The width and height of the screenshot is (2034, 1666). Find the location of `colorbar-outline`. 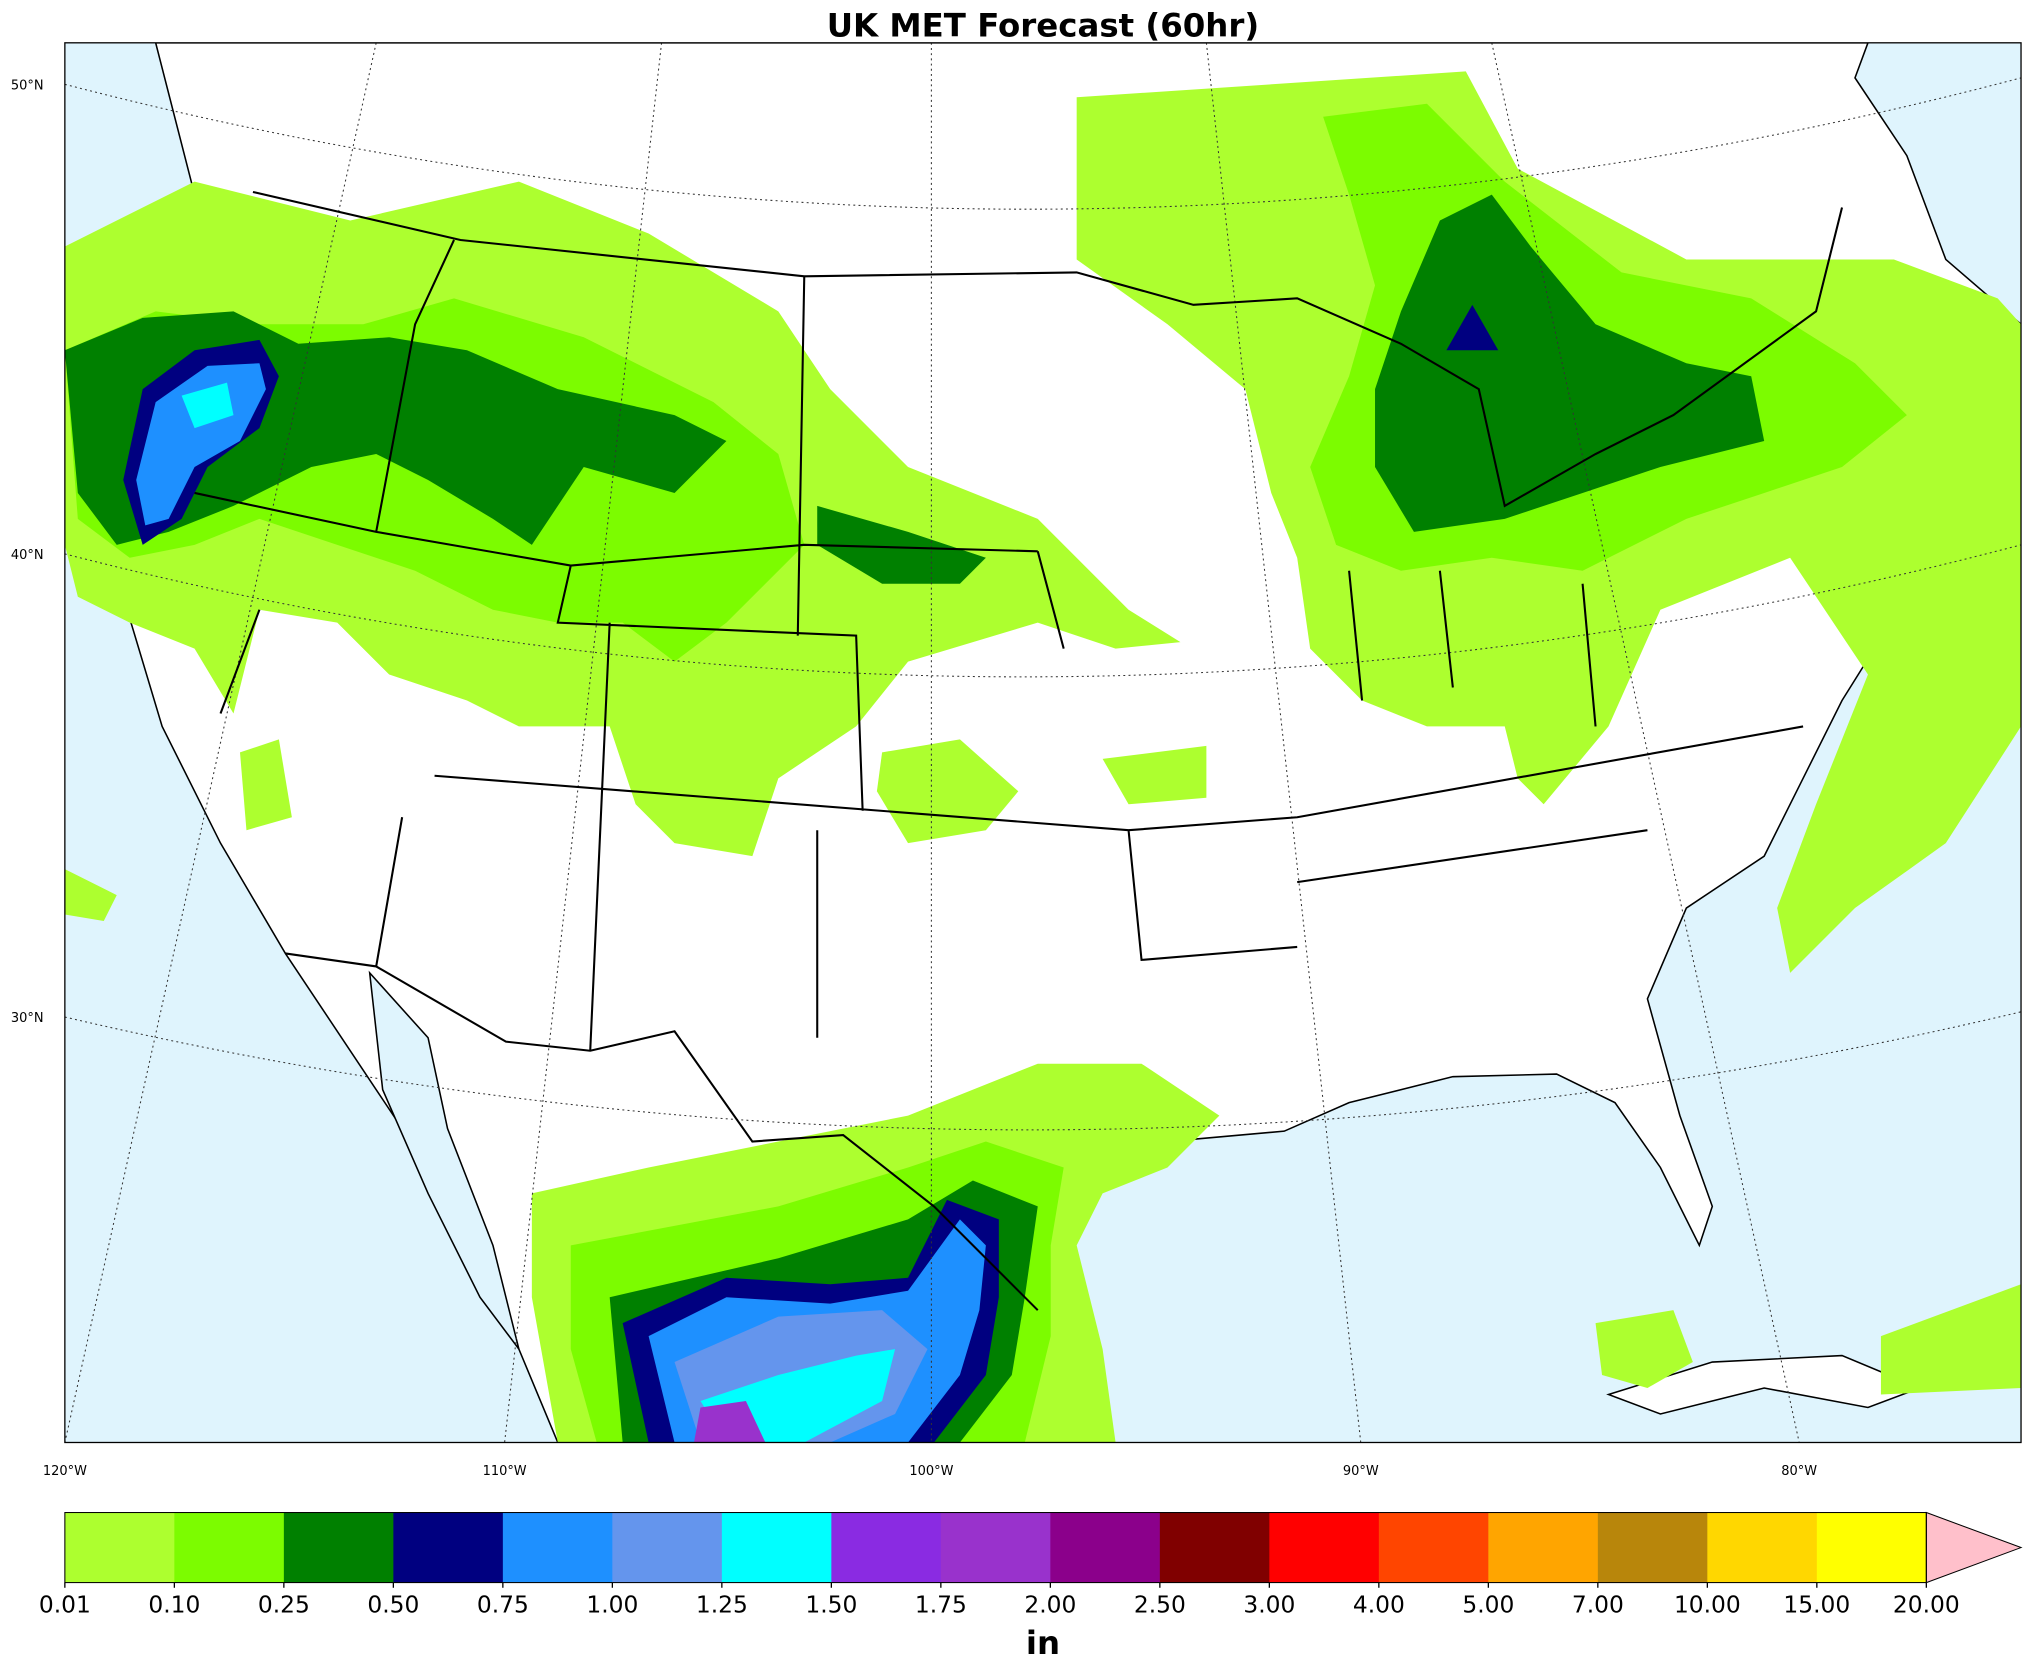

colorbar-outline is located at coordinates (995, 1548).